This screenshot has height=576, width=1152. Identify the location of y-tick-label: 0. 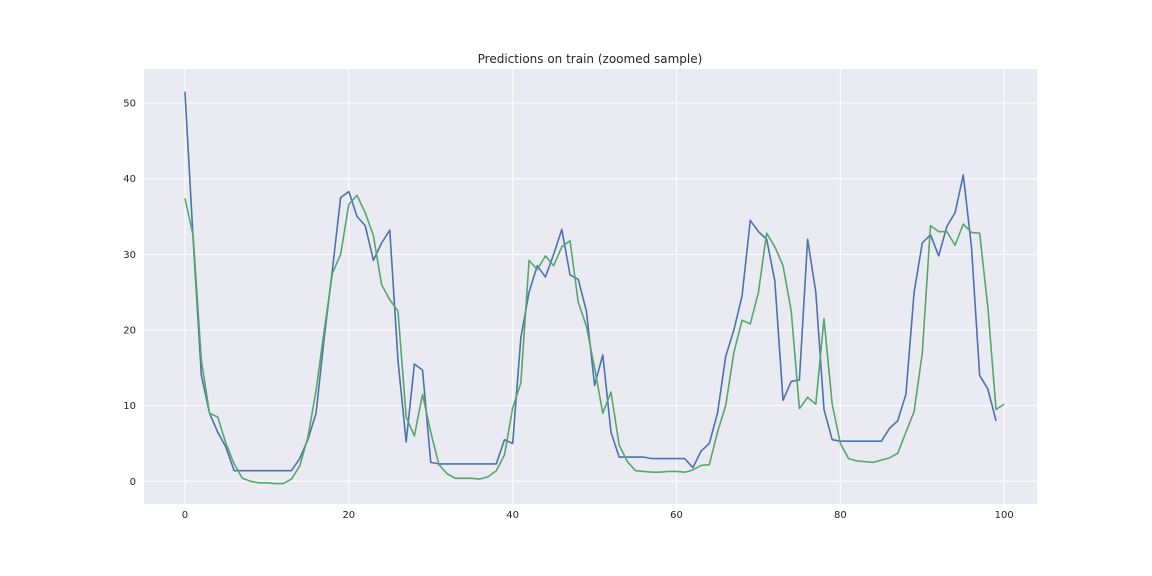
(133, 482).